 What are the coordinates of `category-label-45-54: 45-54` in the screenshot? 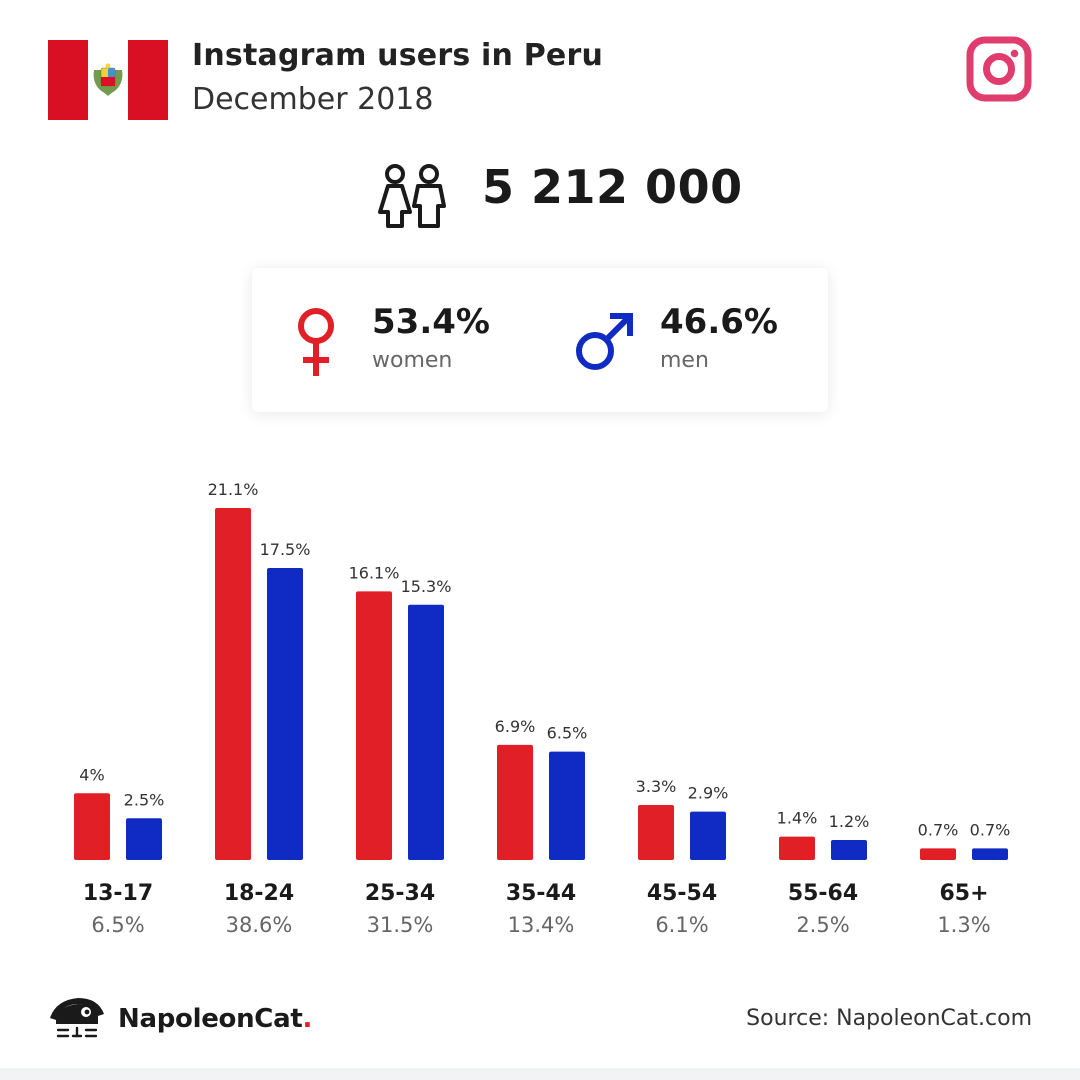 It's located at (682, 893).